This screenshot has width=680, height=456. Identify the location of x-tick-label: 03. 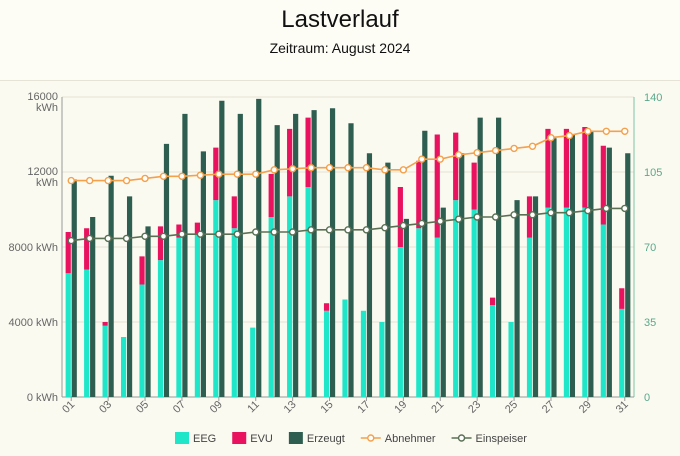
(105, 407).